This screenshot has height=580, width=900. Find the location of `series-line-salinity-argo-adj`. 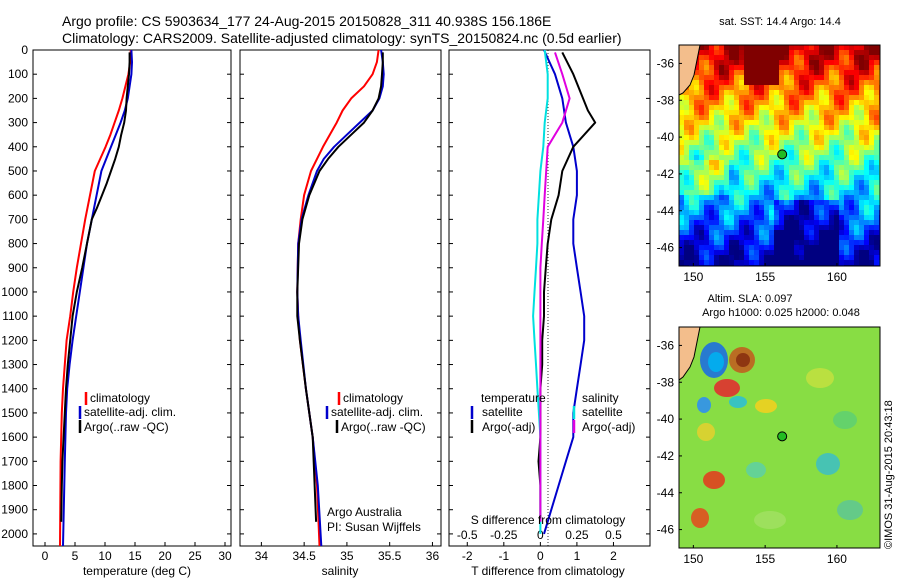

series-line-salinity-argo-adj is located at coordinates (555, 287).